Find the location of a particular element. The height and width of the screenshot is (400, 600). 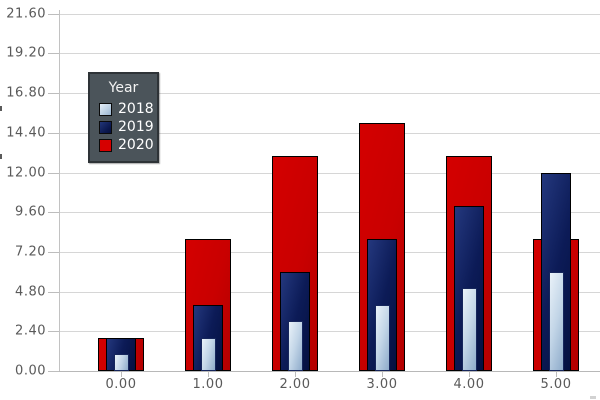

legend-item: 2019 is located at coordinates (128, 127).